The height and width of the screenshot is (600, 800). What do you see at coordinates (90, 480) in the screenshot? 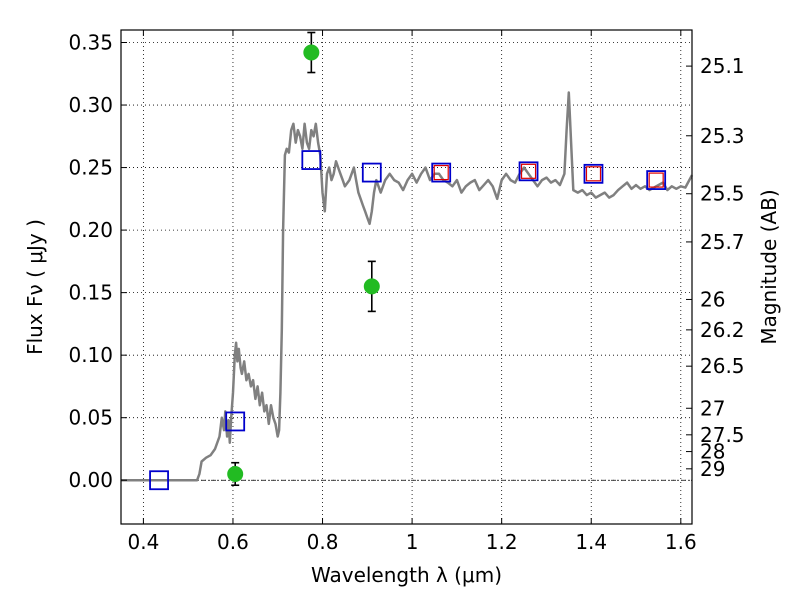
I see `y-tick-label: 0.00` at bounding box center [90, 480].